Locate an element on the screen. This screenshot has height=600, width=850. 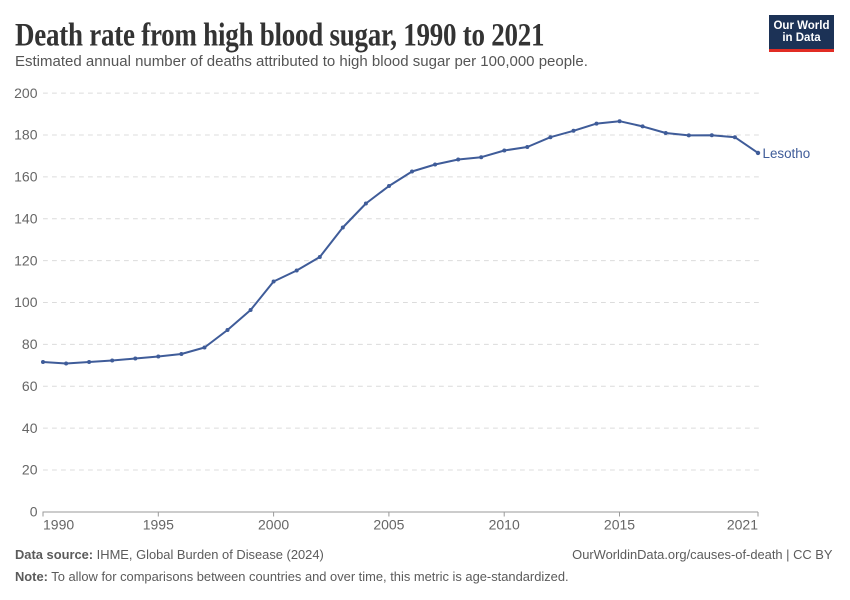
svg-text: 40 is located at coordinates (30, 428).